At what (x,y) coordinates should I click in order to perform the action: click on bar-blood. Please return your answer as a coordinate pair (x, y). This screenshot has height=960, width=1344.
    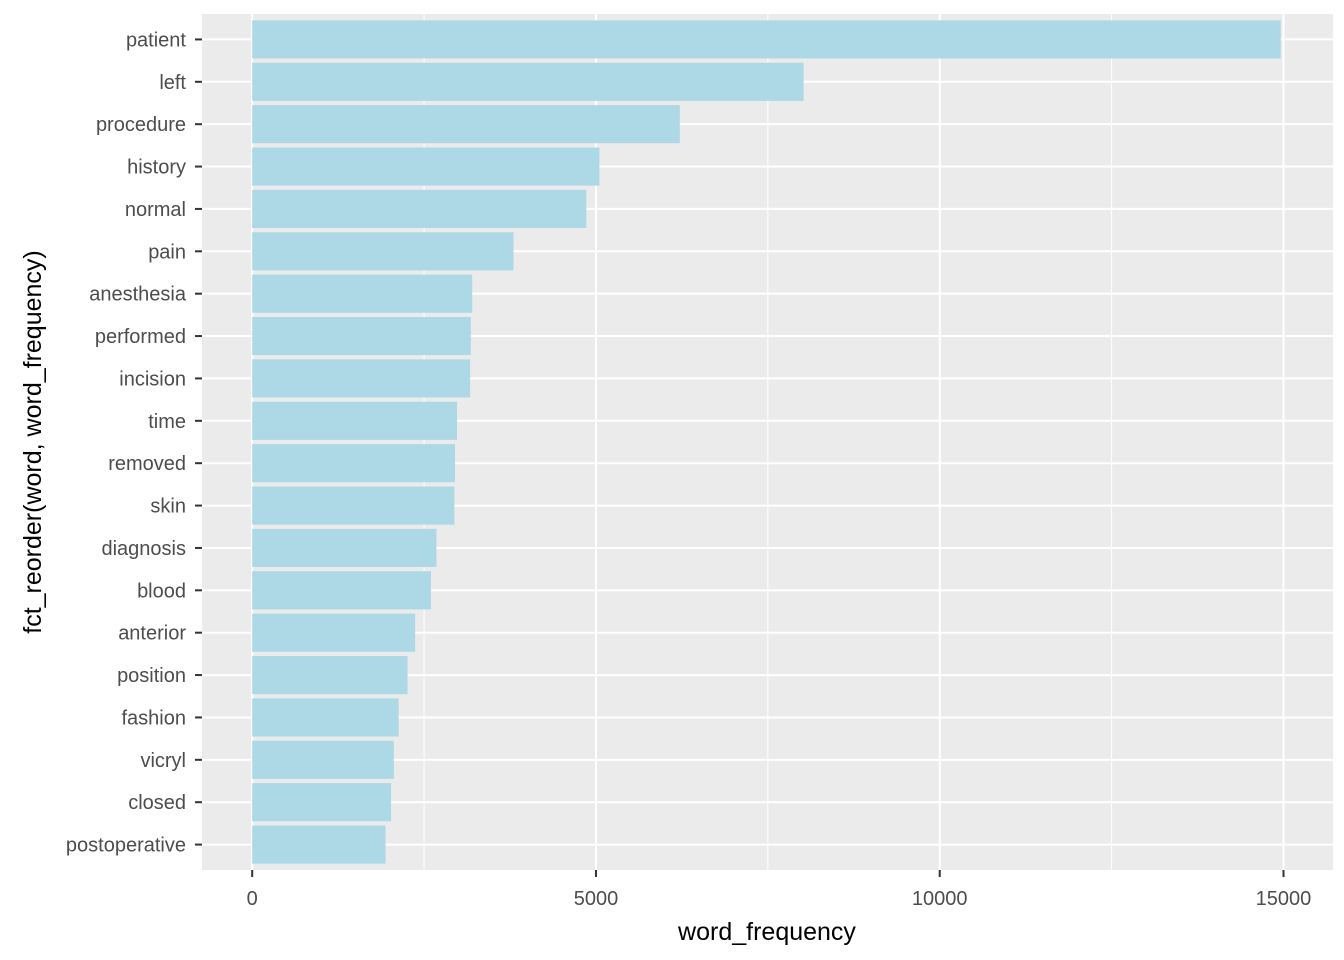
    Looking at the image, I should click on (341, 590).